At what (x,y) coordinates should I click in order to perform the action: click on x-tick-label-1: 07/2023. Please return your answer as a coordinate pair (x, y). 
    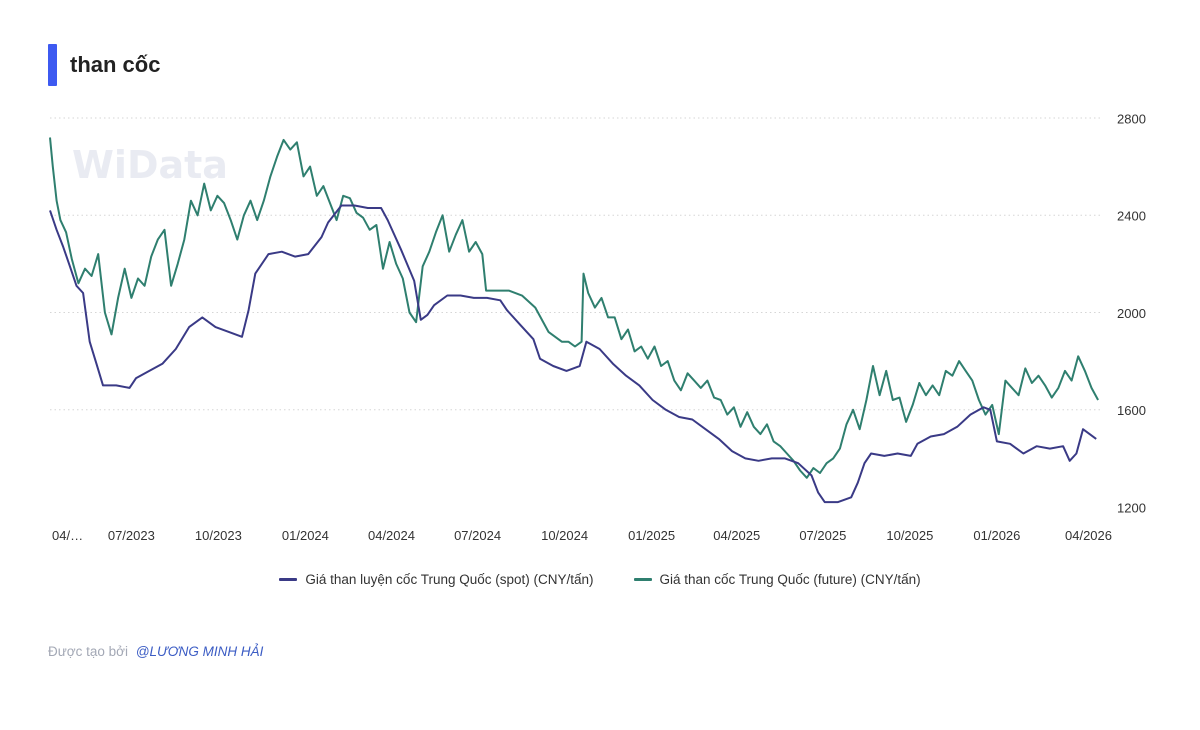
    Looking at the image, I should click on (131, 535).